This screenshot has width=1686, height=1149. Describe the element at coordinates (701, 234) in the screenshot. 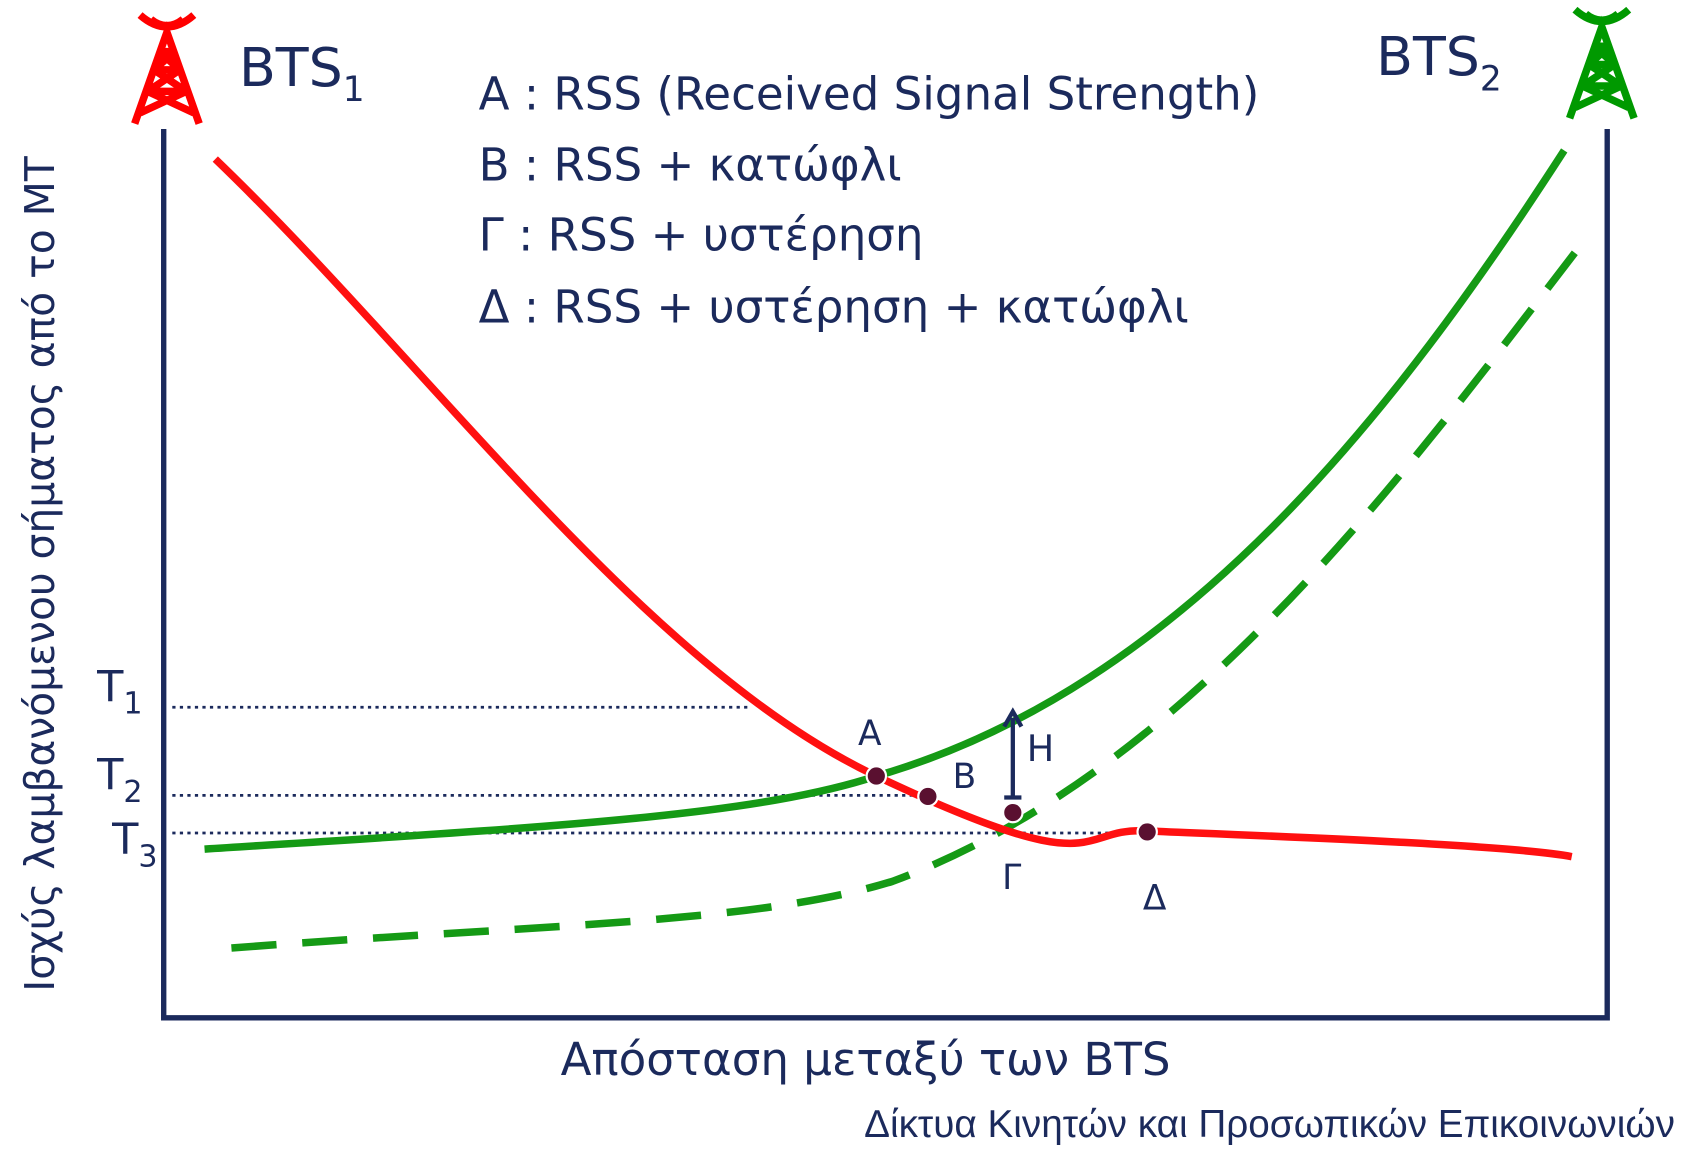

I see `legend-item: Γ : RSS + υστέρηση` at that location.